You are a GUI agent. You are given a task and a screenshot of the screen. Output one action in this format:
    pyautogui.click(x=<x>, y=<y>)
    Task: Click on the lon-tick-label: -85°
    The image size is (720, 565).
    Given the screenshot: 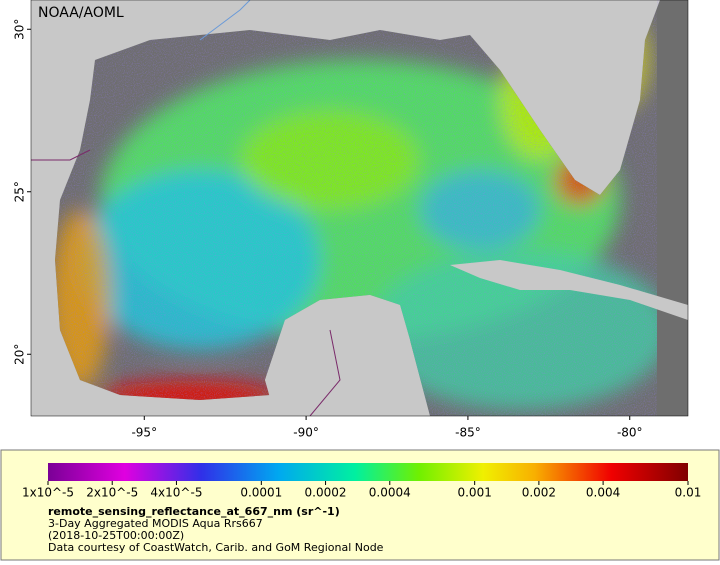 What is the action you would take?
    pyautogui.click(x=468, y=433)
    